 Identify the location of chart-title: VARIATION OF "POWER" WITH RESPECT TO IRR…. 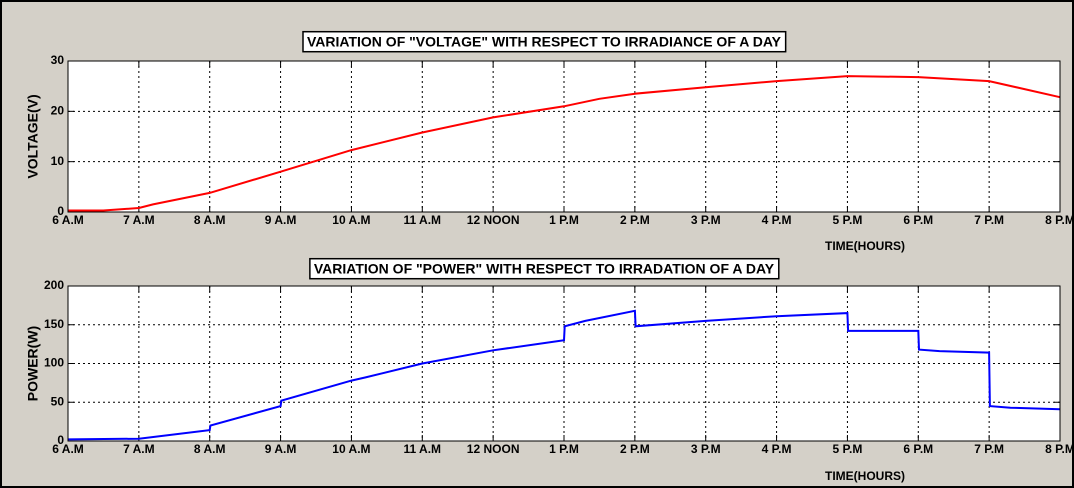
(544, 269).